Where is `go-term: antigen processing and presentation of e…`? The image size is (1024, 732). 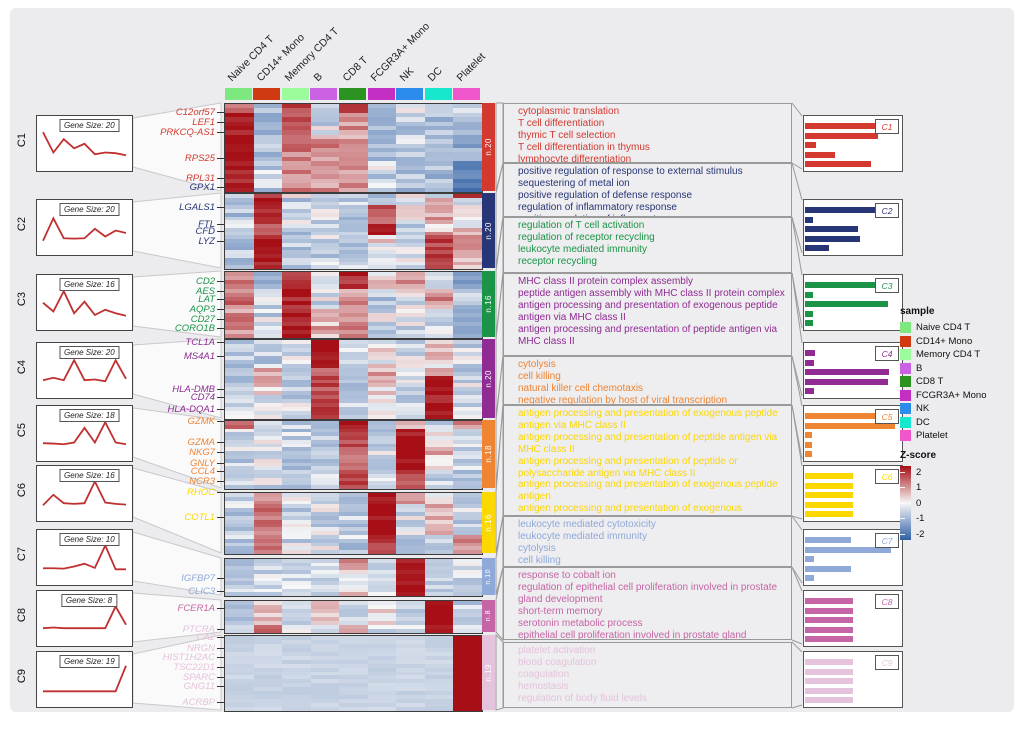
go-term: antigen processing and presentation of e… is located at coordinates (648, 311).